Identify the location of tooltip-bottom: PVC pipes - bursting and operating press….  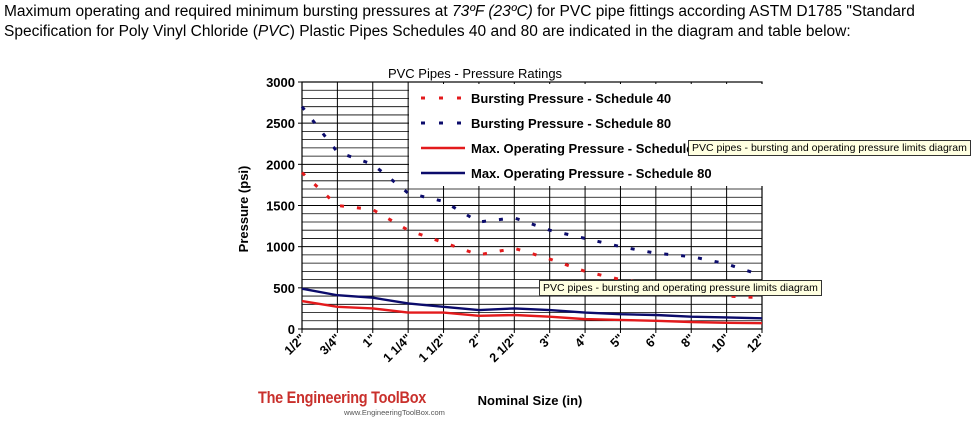
(680, 288).